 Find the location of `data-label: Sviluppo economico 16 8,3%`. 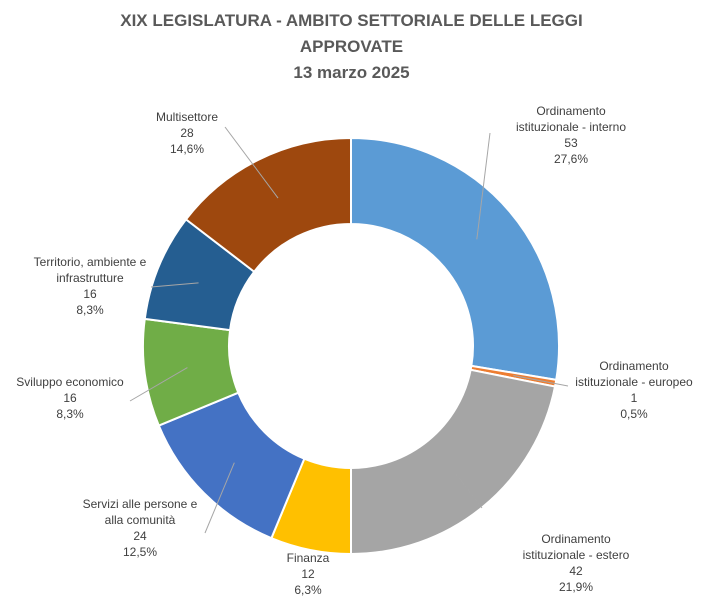

data-label: Sviluppo economico 16 8,3% is located at coordinates (70, 398).